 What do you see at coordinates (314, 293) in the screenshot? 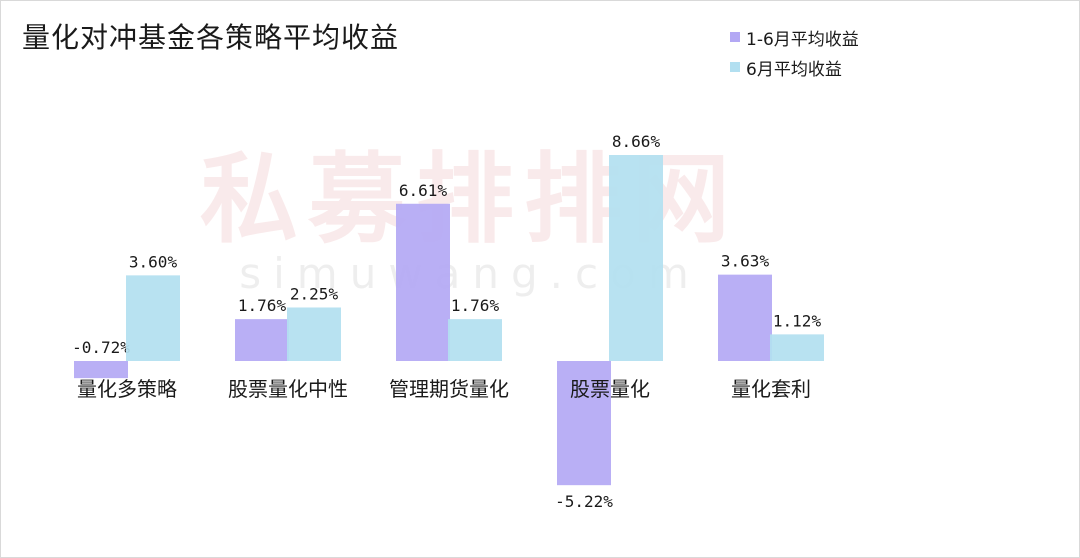
I see `data-label-s2-c2: 2.25%` at bounding box center [314, 293].